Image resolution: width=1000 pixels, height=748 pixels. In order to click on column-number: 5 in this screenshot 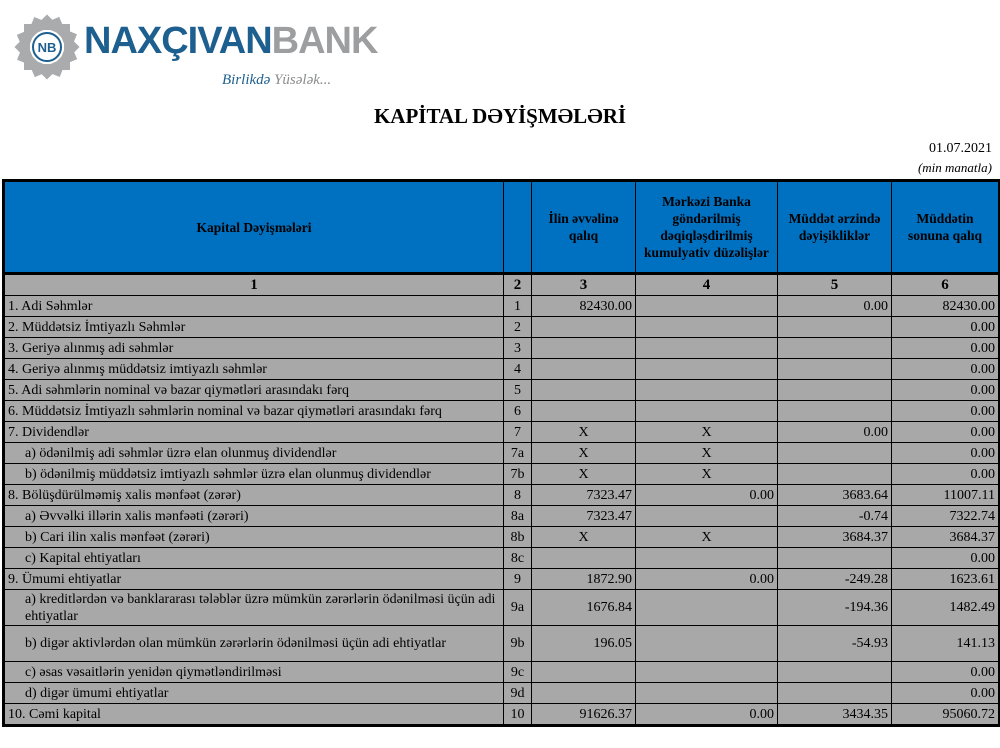, I will do `click(834, 284)`.